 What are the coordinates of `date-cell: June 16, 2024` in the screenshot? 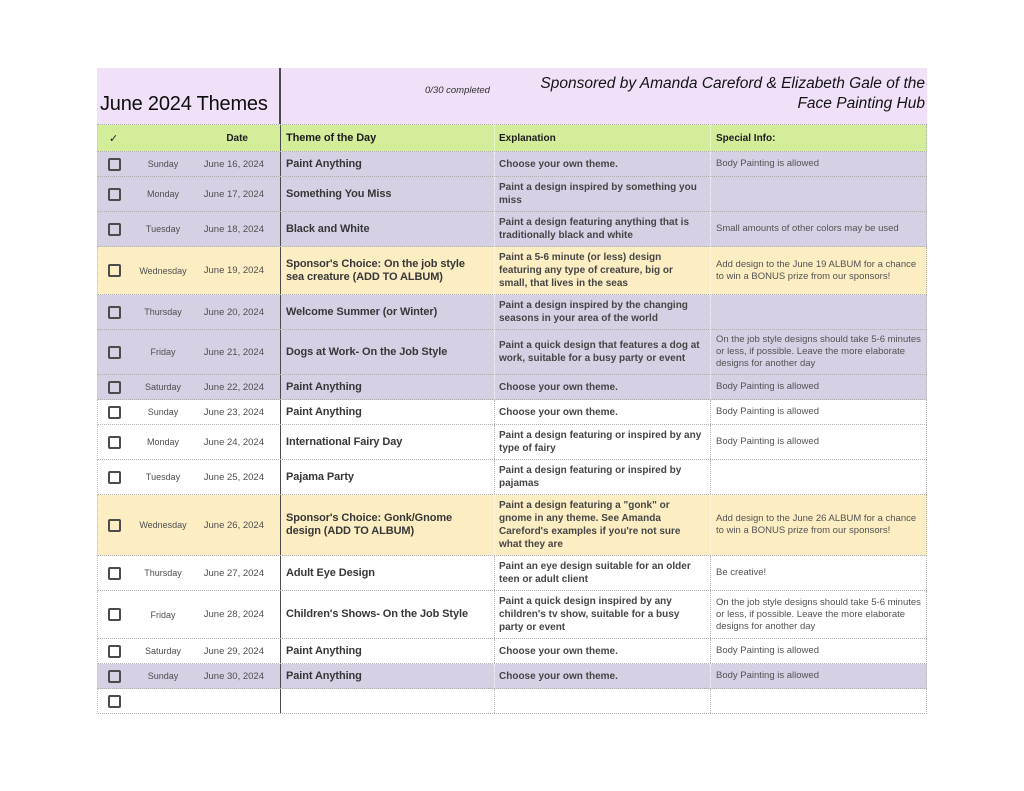 It's located at (238, 164).